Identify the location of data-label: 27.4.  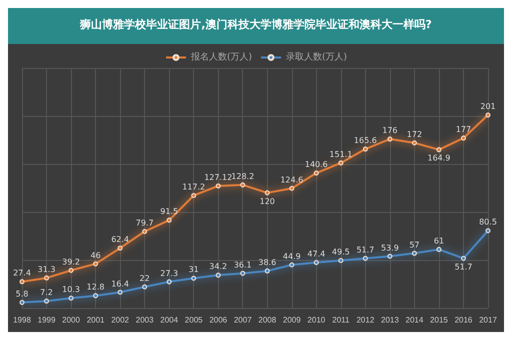
(22, 273).